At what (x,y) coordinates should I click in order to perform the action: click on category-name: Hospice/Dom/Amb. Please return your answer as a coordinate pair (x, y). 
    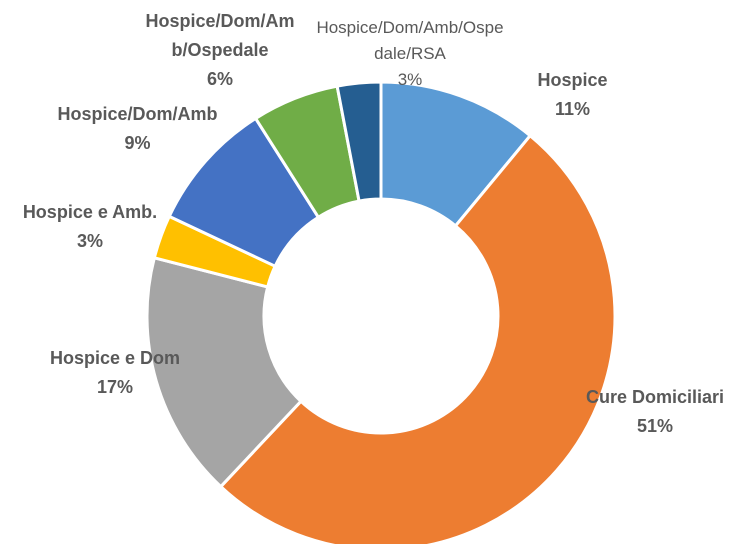
    Looking at the image, I should click on (137, 114).